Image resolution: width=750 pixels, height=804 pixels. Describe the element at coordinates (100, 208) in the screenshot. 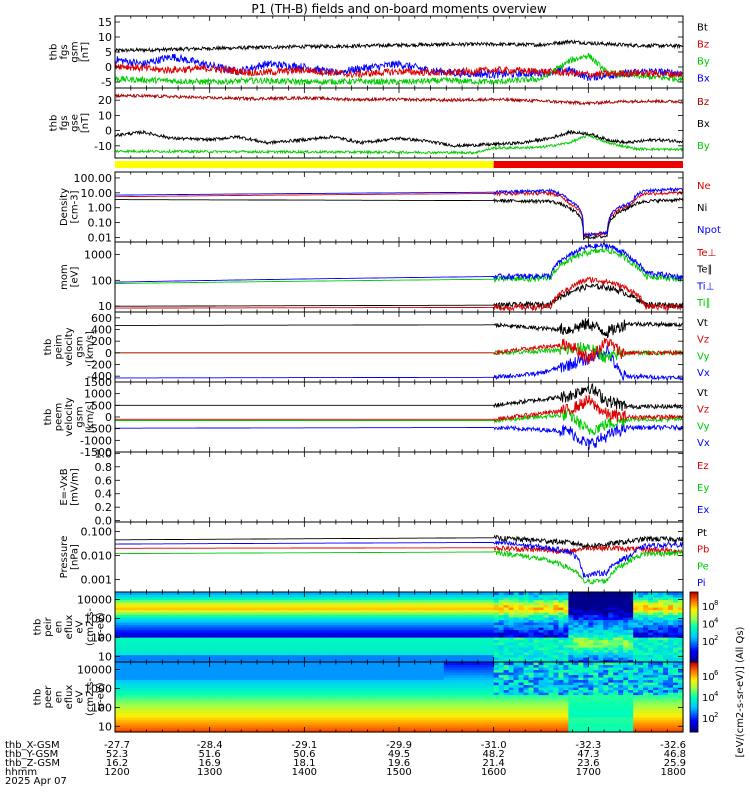

I see `ytick-label: 1.00` at that location.